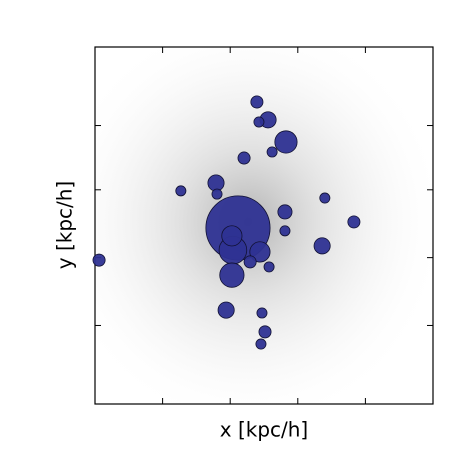  I want to click on y-axis-label: y [kpc/h], so click(65, 225).